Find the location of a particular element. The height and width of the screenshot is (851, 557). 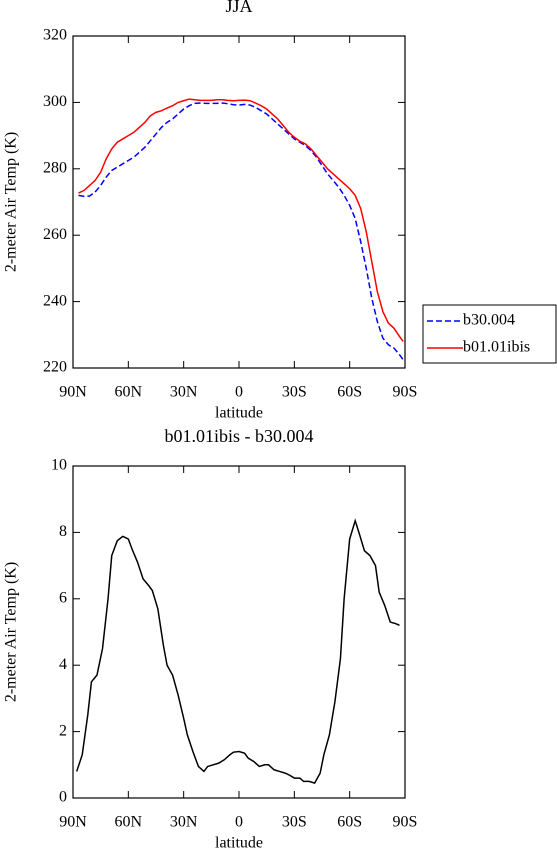

y-tick-label: 260 is located at coordinates (55, 234).